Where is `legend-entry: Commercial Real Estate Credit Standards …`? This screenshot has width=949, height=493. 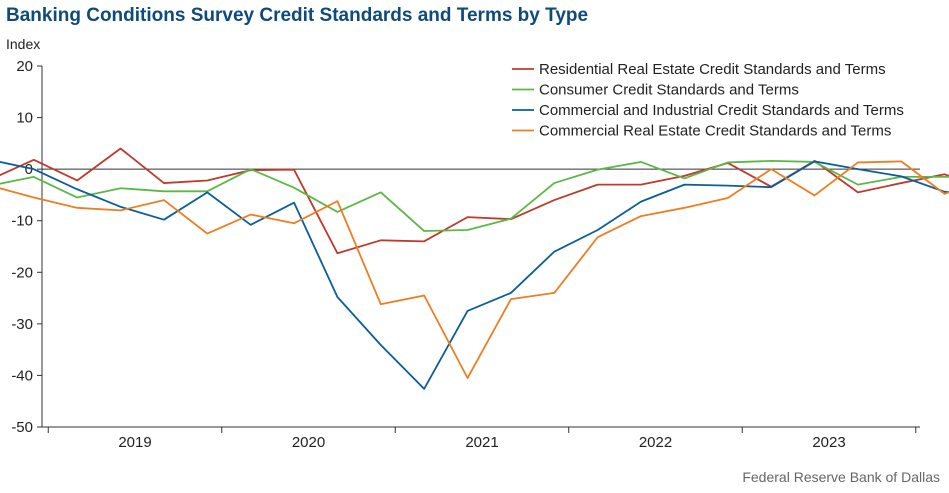
legend-entry: Commercial Real Estate Credit Standards … is located at coordinates (715, 131).